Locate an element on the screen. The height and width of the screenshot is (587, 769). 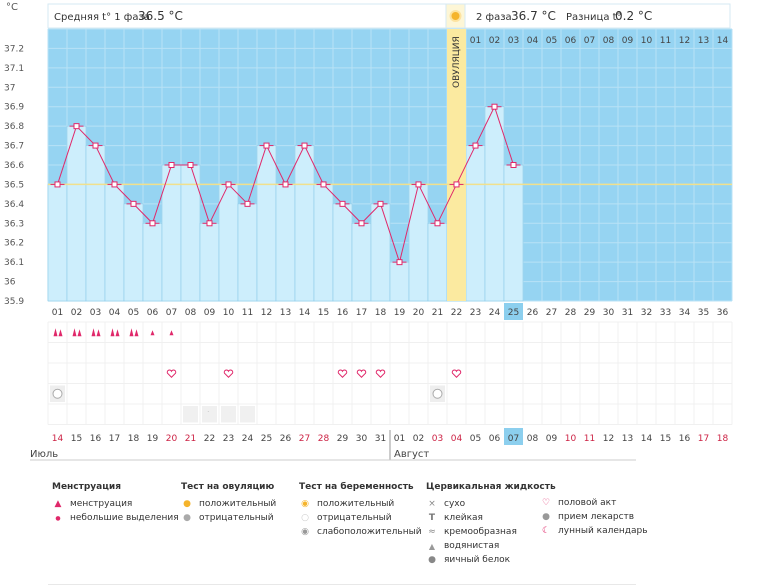
cycle-day-label: 19 is located at coordinates (400, 313).